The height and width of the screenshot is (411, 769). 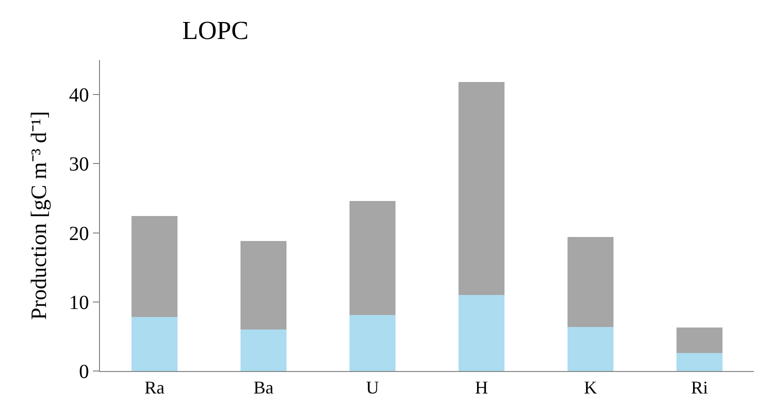 I want to click on y-tick-label: 0, so click(x=84, y=372).